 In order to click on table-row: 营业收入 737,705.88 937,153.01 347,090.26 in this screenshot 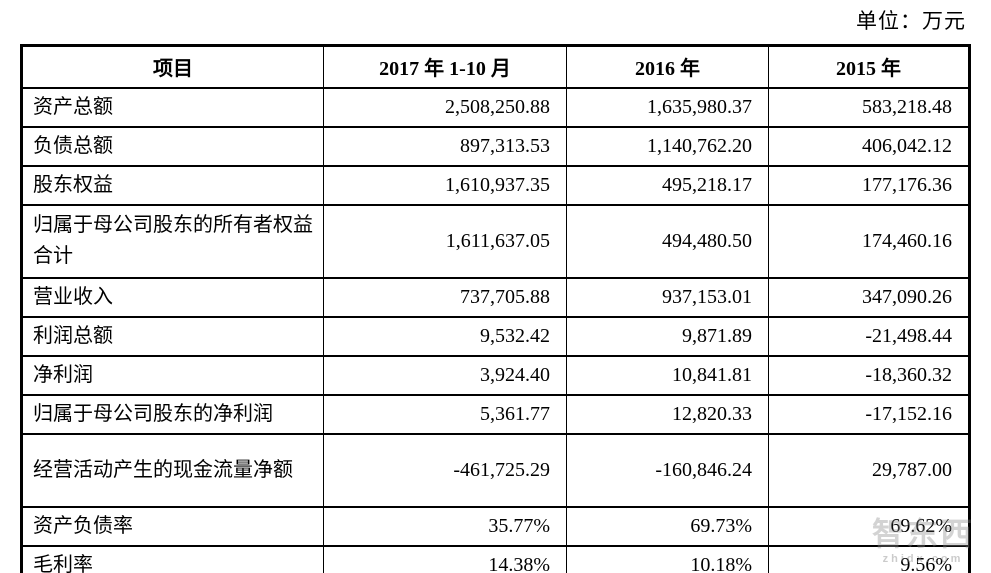, I will do `click(495, 297)`.